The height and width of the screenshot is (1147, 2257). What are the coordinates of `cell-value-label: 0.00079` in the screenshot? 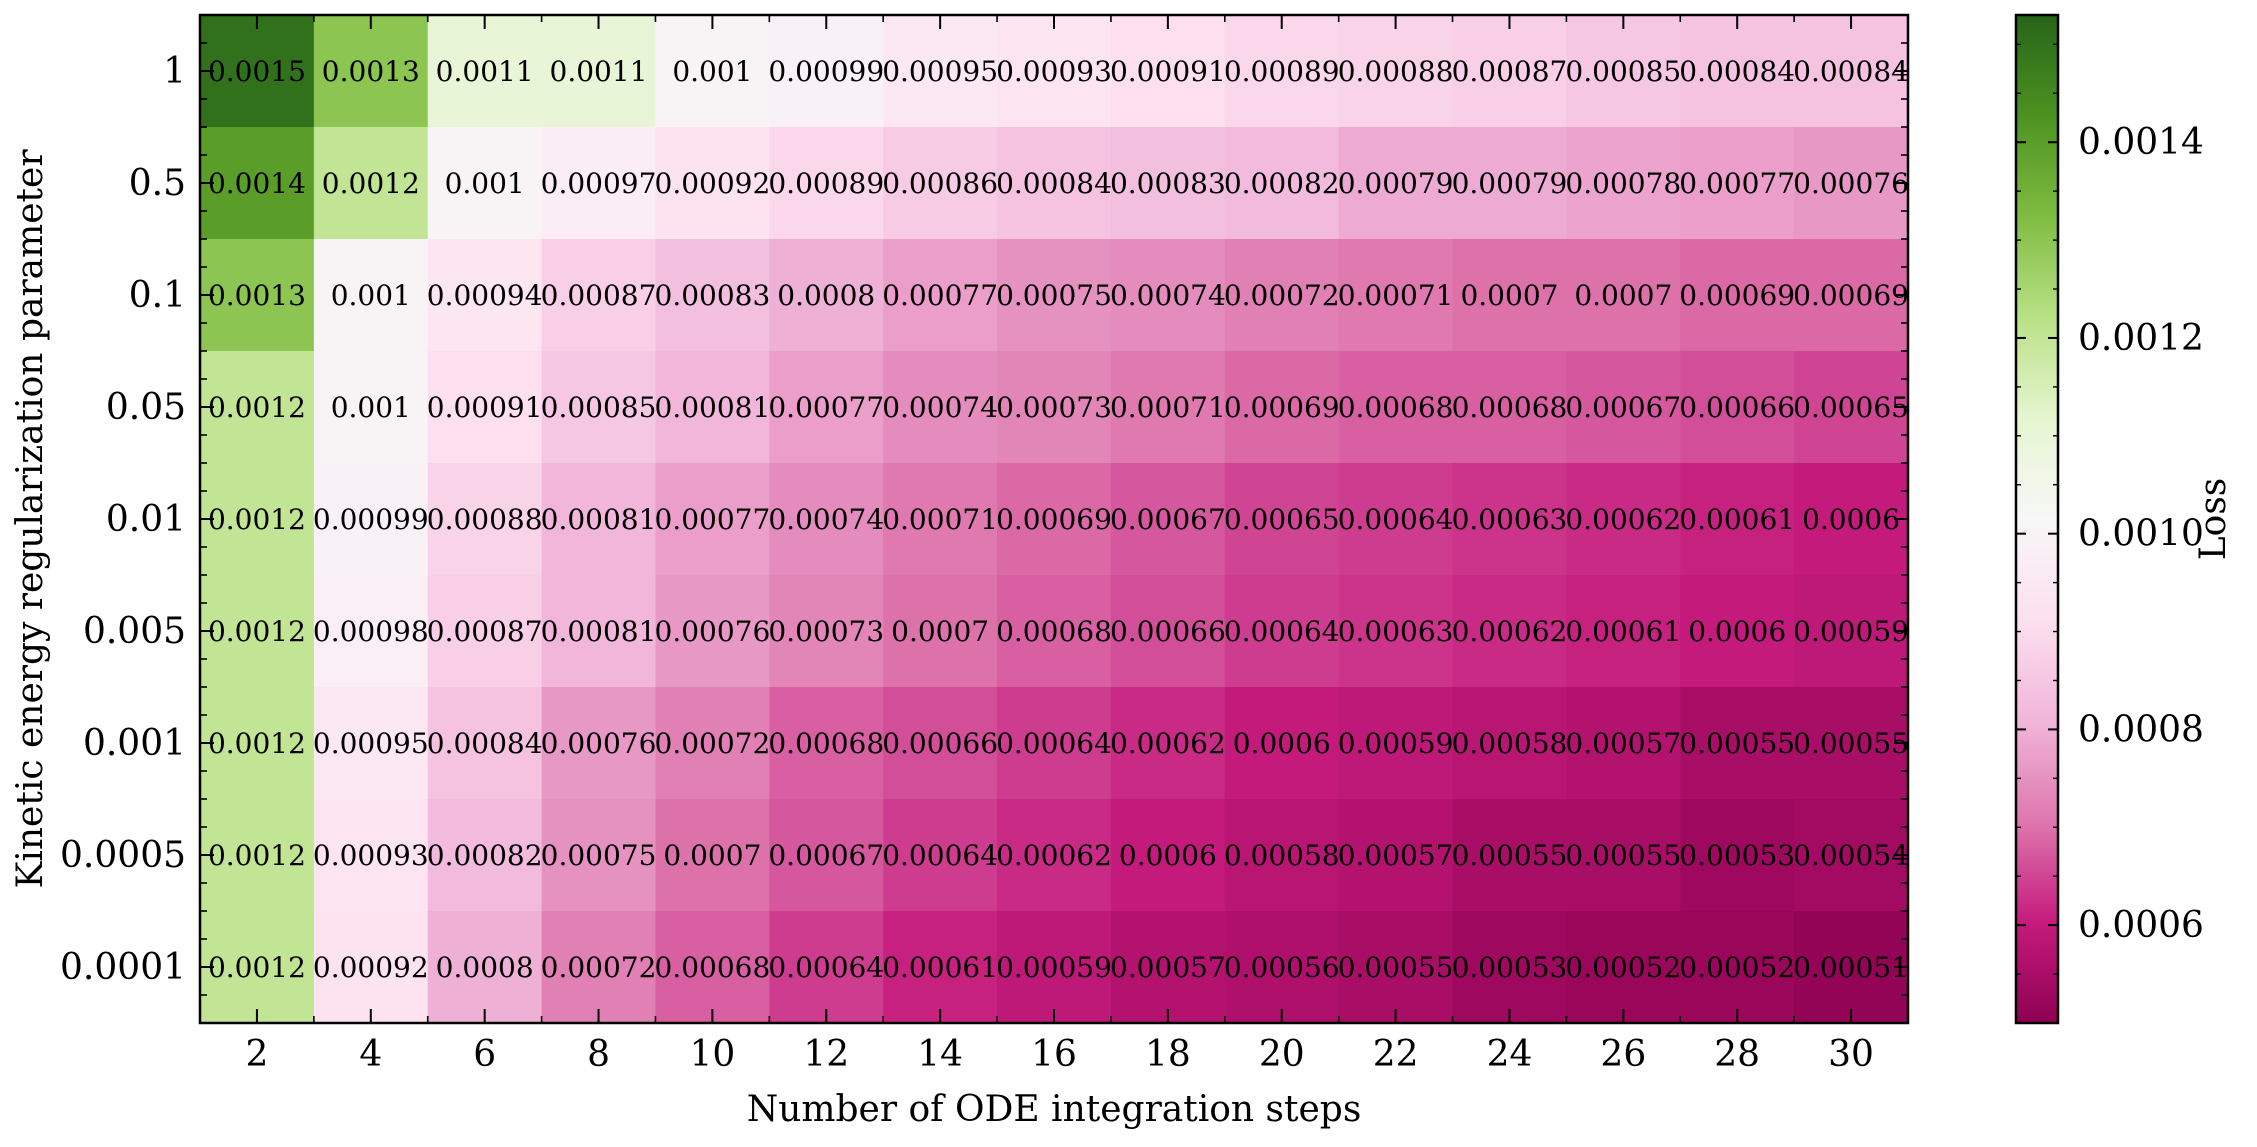 It's located at (1396, 183).